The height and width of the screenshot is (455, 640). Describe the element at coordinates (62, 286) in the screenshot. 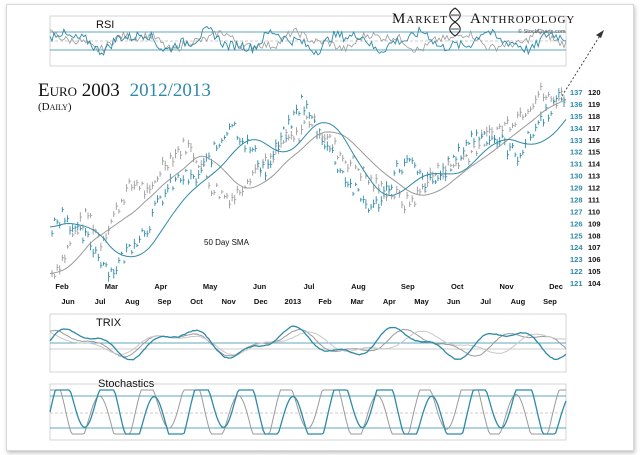

I see `top-axis-label: Feb` at that location.